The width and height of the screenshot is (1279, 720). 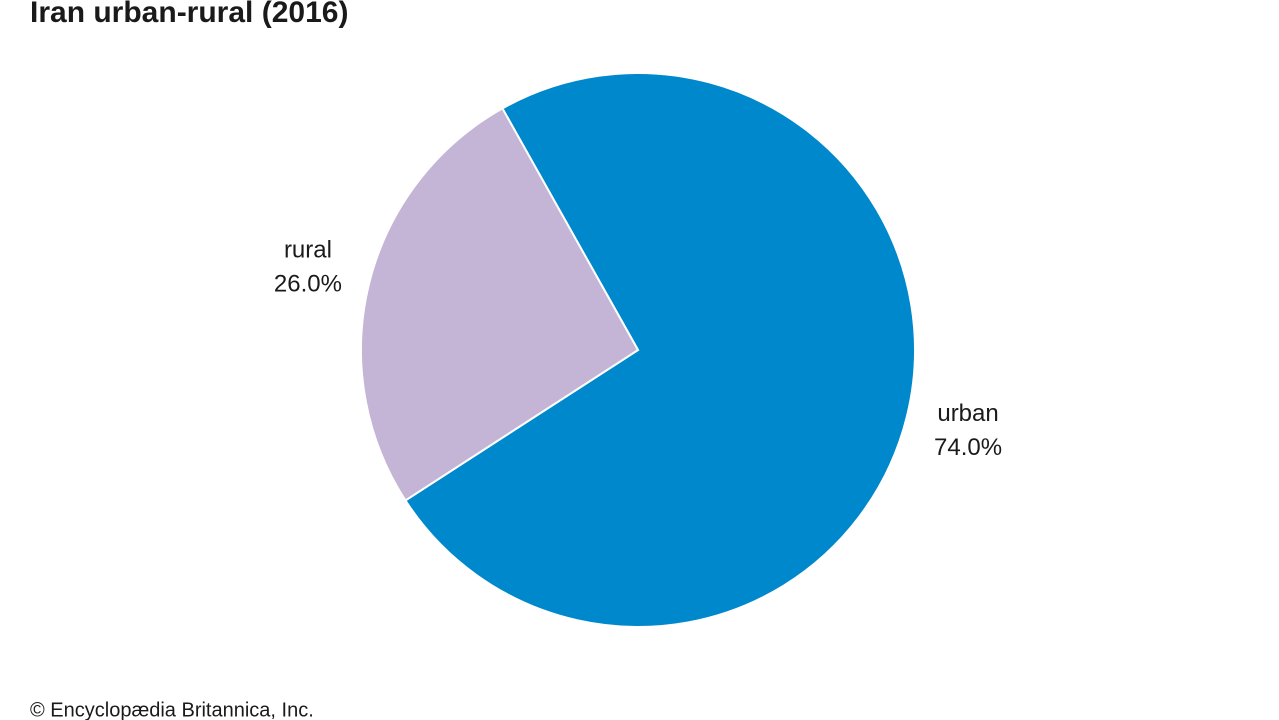 What do you see at coordinates (308, 284) in the screenshot?
I see `slice-value-label: 26.0%` at bounding box center [308, 284].